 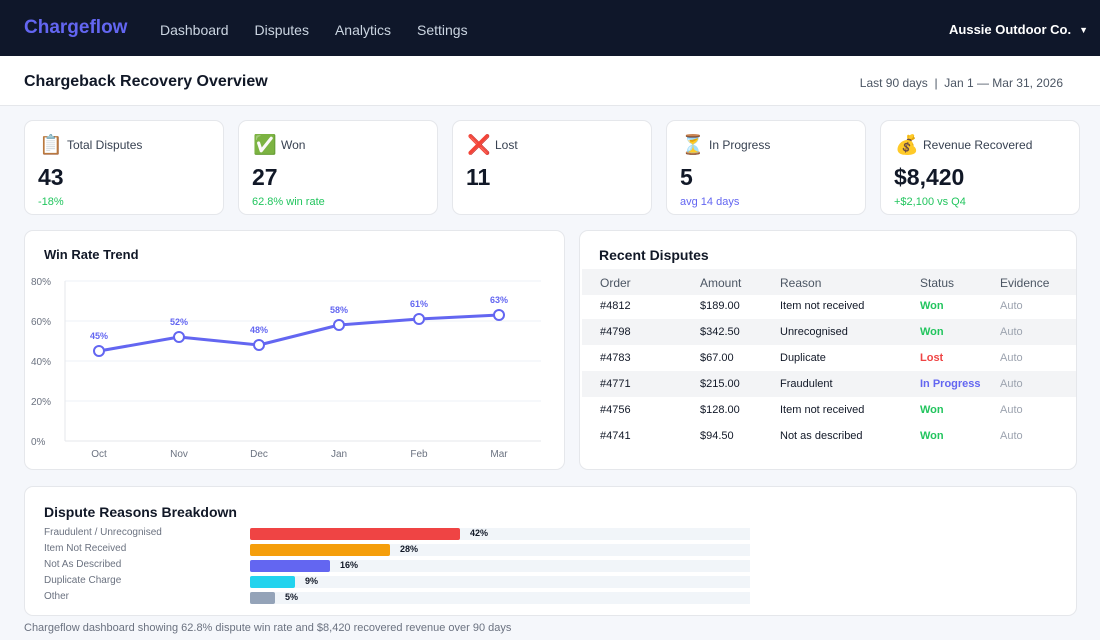 I want to click on nav-link-dashboard: Dashboard, so click(x=194, y=30).